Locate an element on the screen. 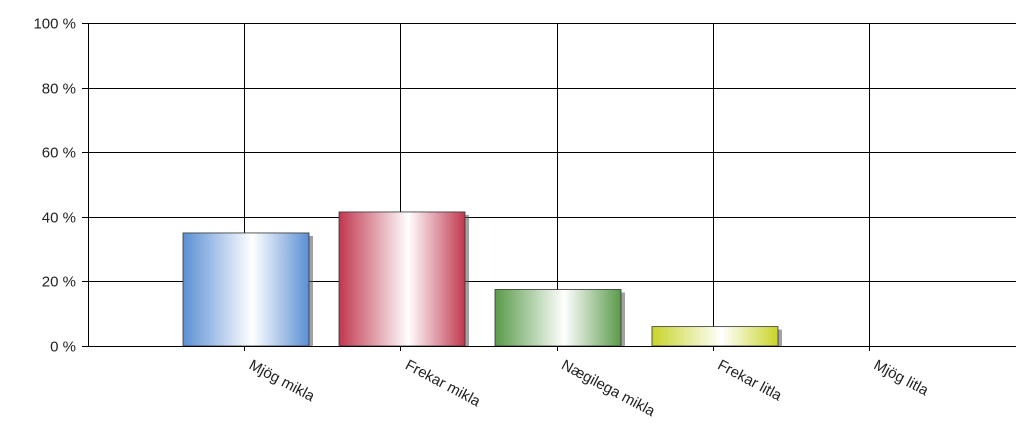  x-tick-label: Frekar litla is located at coordinates (750, 381).